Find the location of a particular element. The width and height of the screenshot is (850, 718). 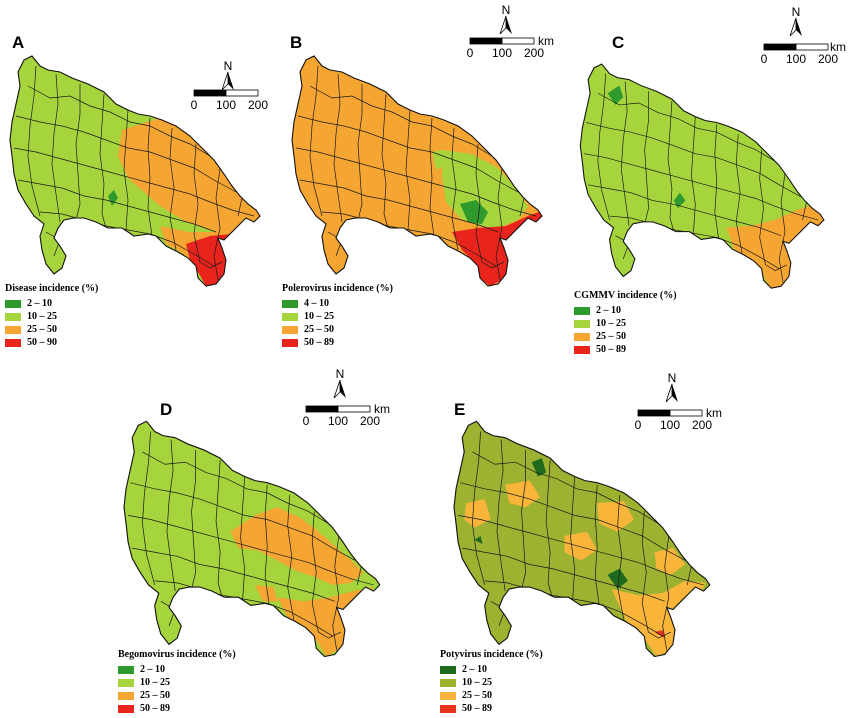

panel-d-north-arrow: N is located at coordinates (339, 383).